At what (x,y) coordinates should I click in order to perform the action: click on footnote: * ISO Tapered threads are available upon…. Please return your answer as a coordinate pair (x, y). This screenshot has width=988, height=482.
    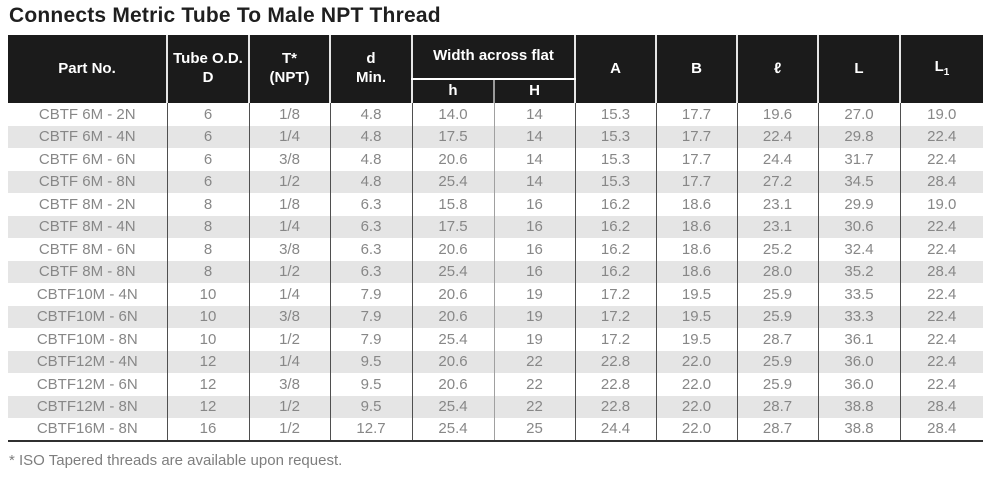
    Looking at the image, I should click on (176, 460).